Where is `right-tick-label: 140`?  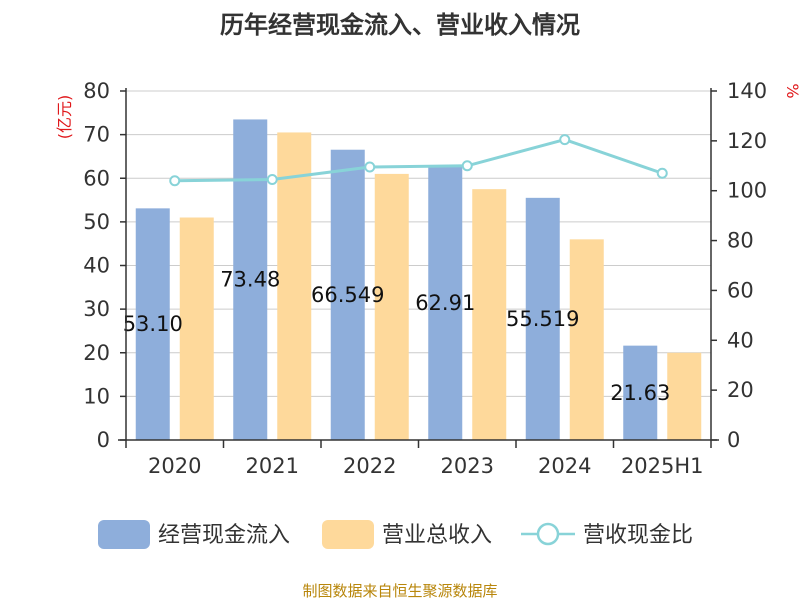
right-tick-label: 140 is located at coordinates (747, 91).